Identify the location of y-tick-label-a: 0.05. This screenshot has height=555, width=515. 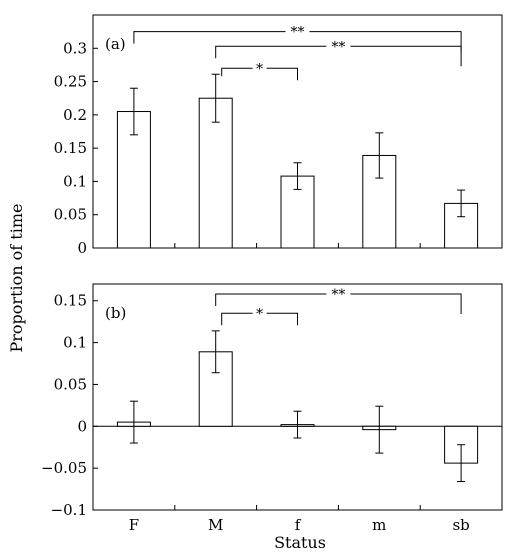
(70, 215).